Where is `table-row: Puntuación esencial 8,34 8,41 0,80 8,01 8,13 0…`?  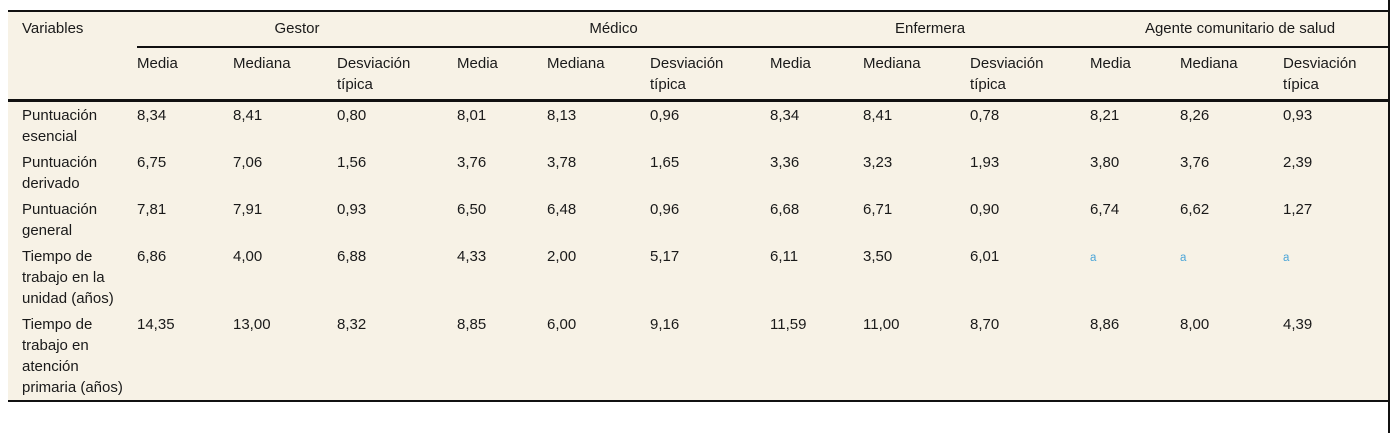 table-row: Puntuación esencial 8,34 8,41 0,80 8,01 8,13 0… is located at coordinates (699, 125).